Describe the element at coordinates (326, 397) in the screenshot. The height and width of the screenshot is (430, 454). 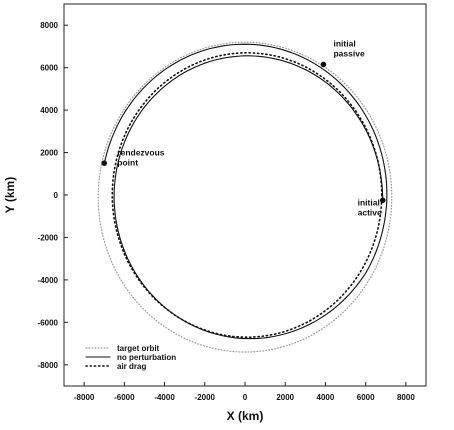
I see `x-tick-label: 4000` at that location.